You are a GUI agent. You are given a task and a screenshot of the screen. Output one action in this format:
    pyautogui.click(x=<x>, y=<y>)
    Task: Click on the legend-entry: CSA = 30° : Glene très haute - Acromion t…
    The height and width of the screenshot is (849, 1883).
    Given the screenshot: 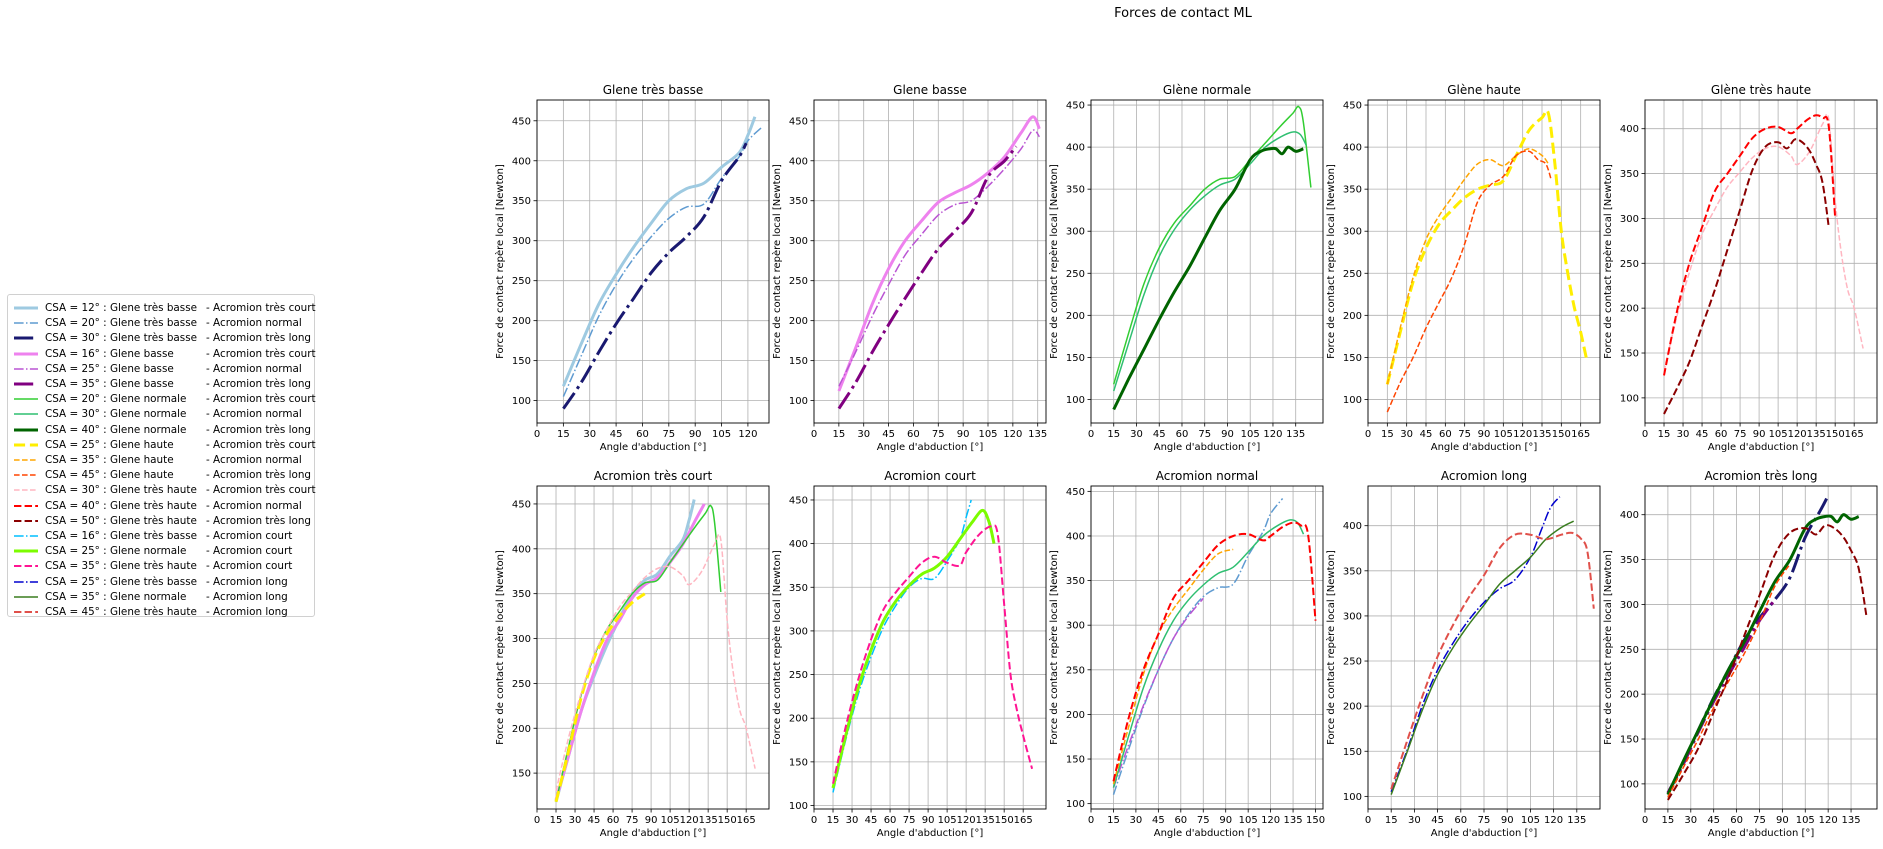 What is the action you would take?
    pyautogui.click(x=164, y=490)
    